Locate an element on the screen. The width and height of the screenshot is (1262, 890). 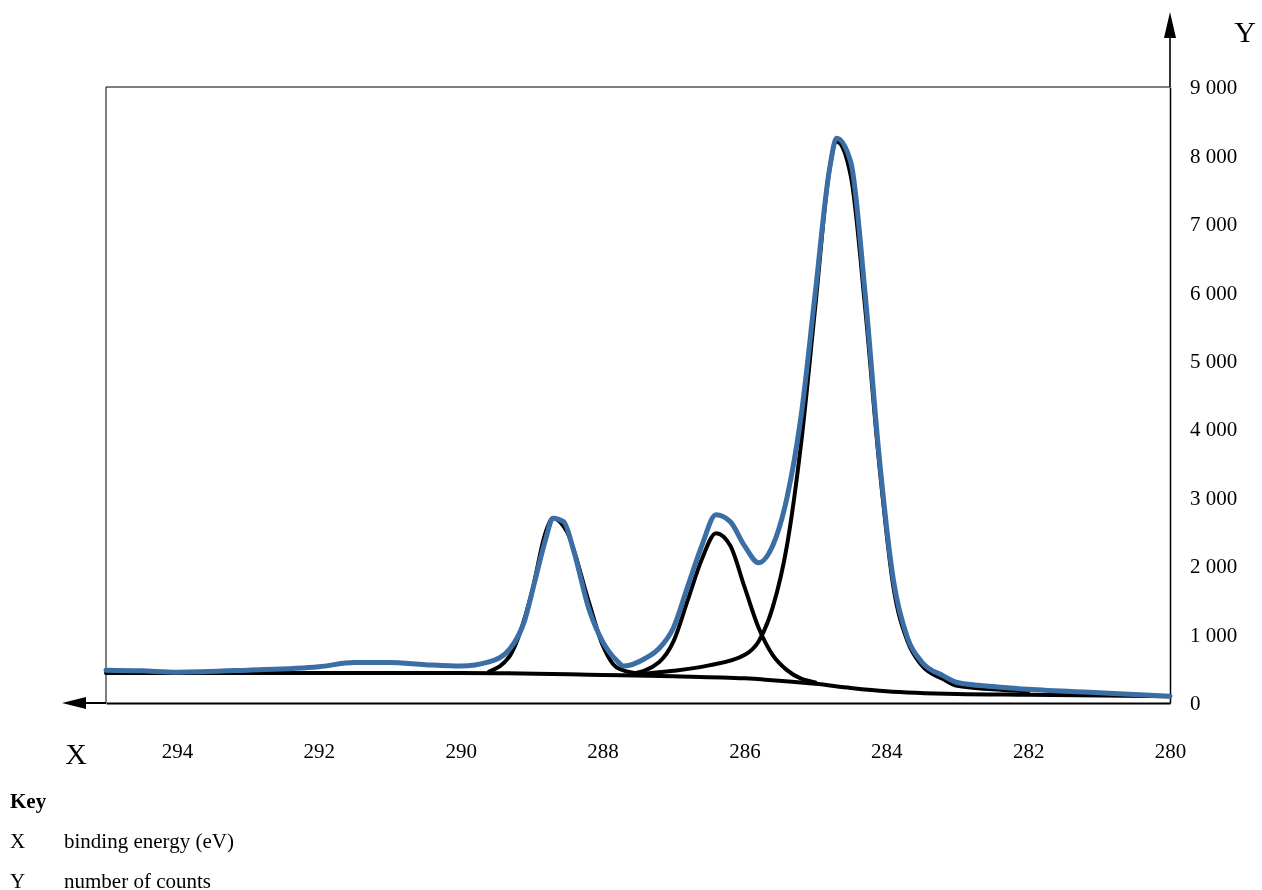
text: Key is located at coordinates (28, 801).